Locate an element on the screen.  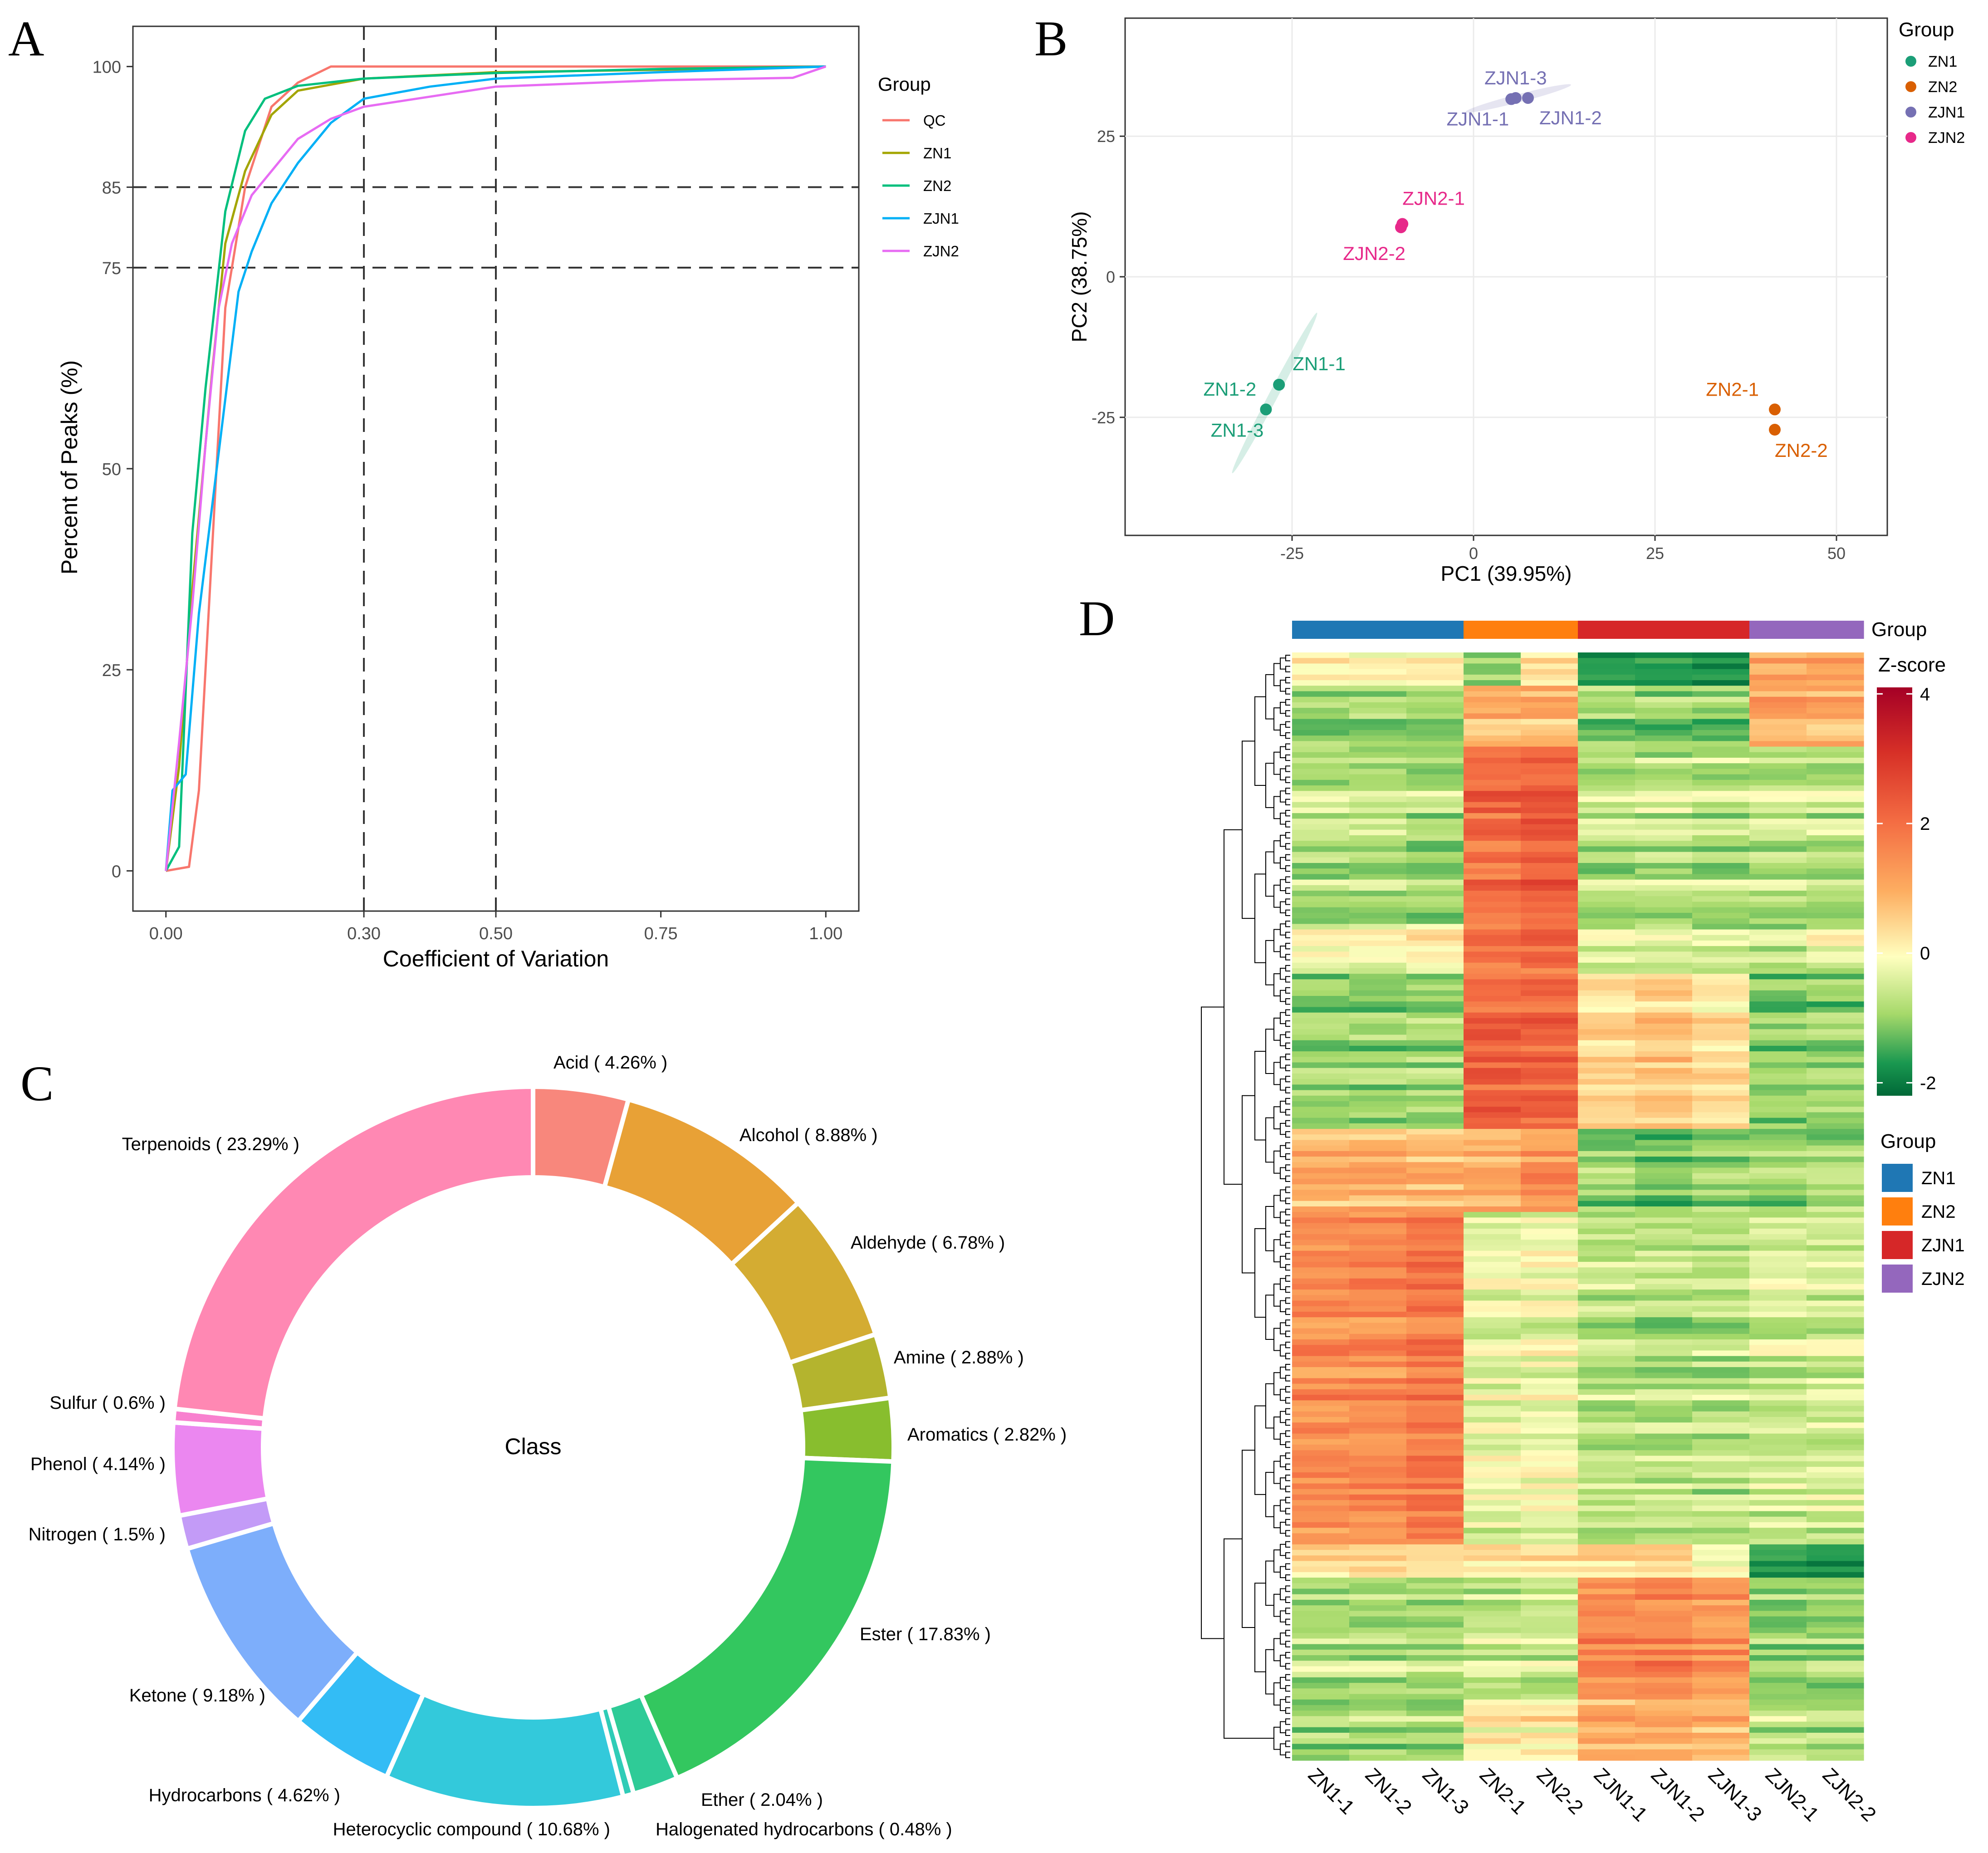
slice-label-aromatics: Aromatics ( 2.82% ) is located at coordinates (987, 1435).